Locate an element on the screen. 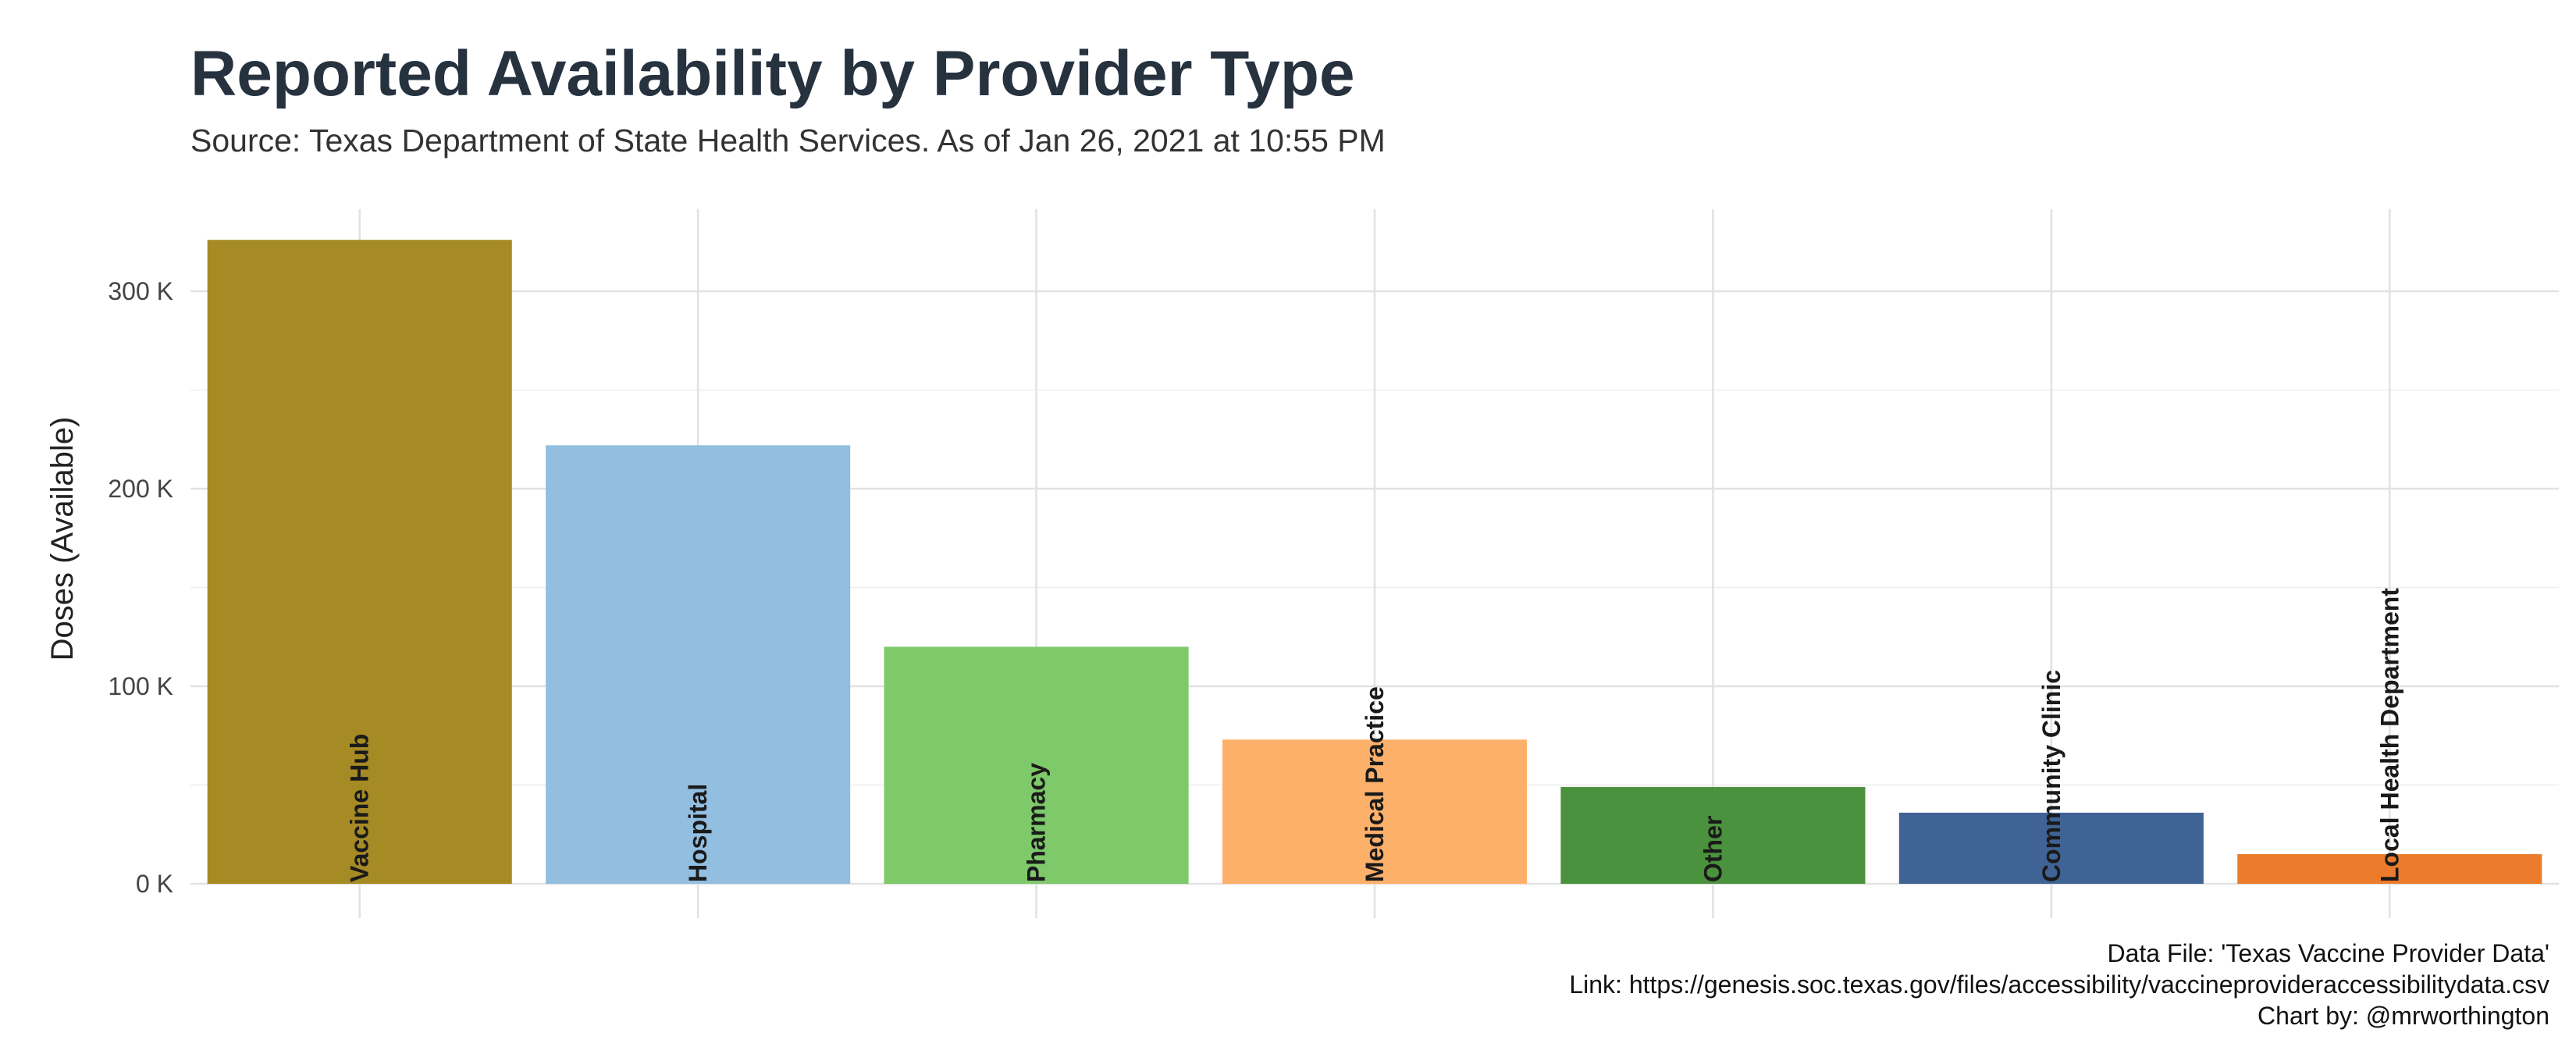  y-tick-label: 100 K is located at coordinates (140, 686).